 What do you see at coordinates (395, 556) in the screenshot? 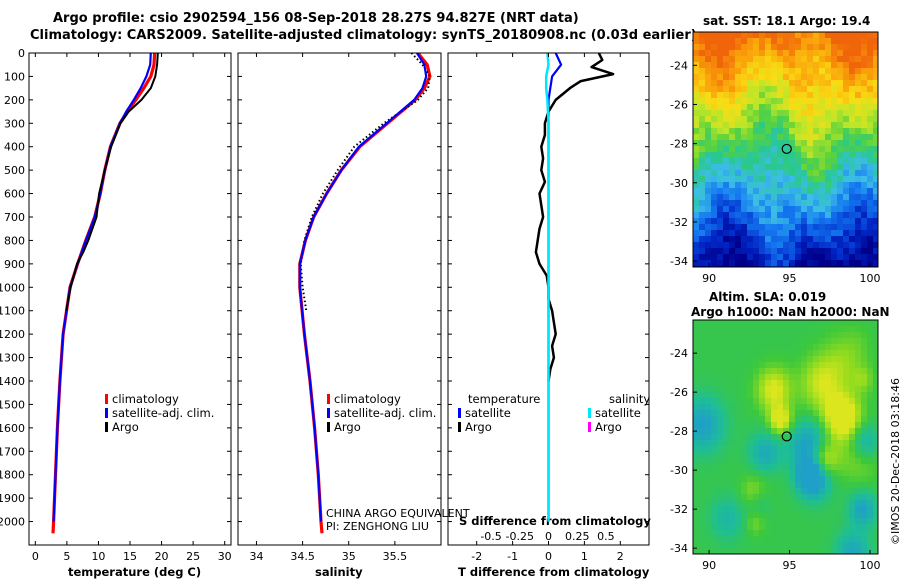
I see `x-tick-label: 35.5` at bounding box center [395, 556].